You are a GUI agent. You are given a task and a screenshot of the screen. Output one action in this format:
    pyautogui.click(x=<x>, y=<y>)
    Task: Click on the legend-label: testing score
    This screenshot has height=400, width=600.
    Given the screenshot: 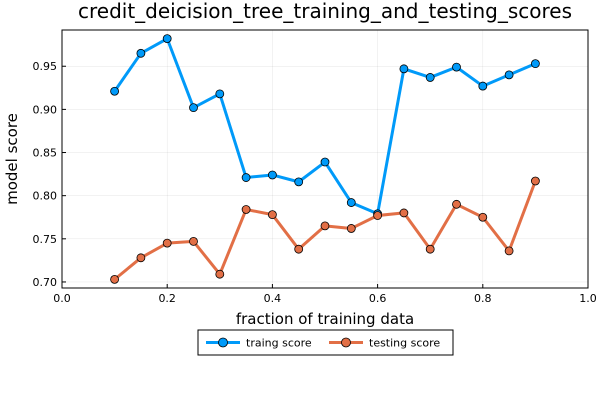 What is the action you would take?
    pyautogui.click(x=404, y=343)
    